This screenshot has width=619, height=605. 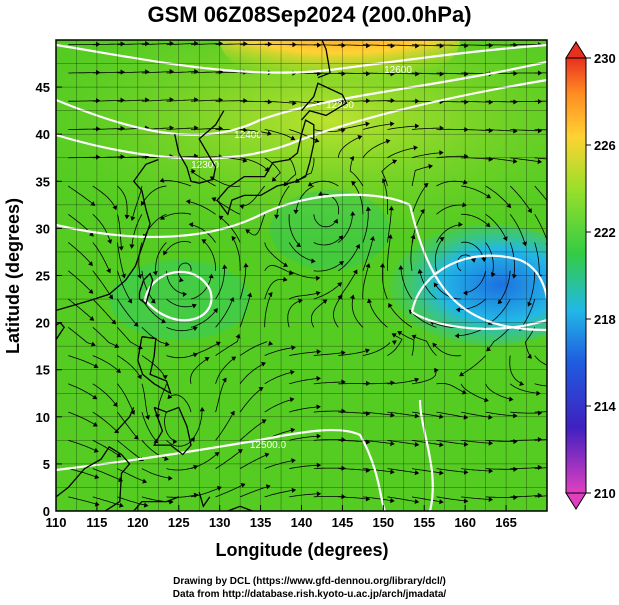 I want to click on x-tick-label: 165, so click(x=506, y=522).